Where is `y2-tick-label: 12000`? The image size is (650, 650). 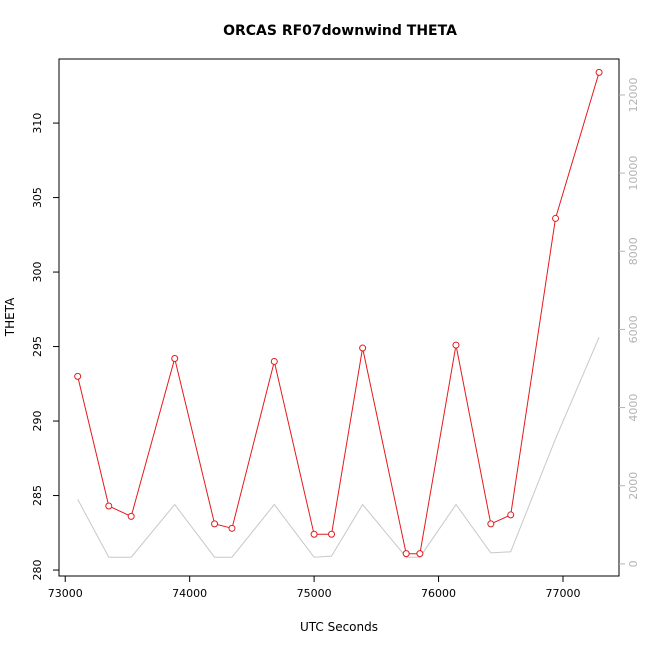 y2-tick-label: 12000 is located at coordinates (633, 94).